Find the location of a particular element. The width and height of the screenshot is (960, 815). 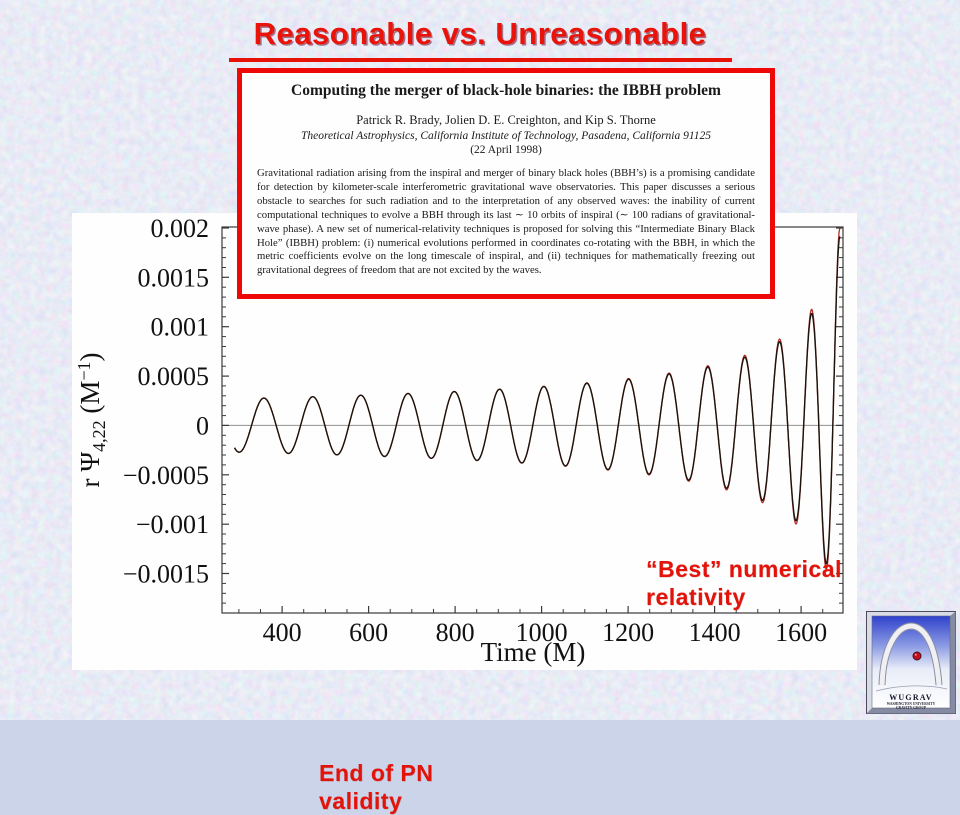

x-tick-label: 1200 is located at coordinates (628, 632).